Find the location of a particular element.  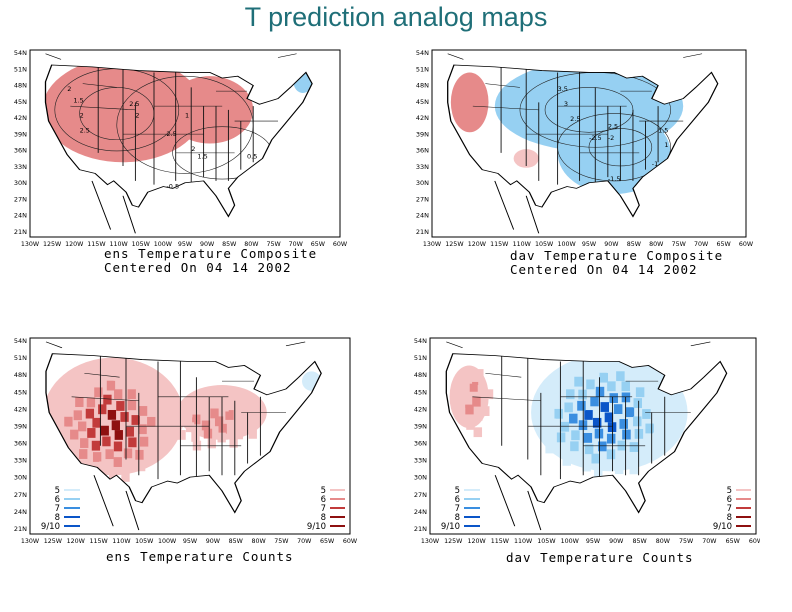

lon-label: 70W is located at coordinates (296, 244).